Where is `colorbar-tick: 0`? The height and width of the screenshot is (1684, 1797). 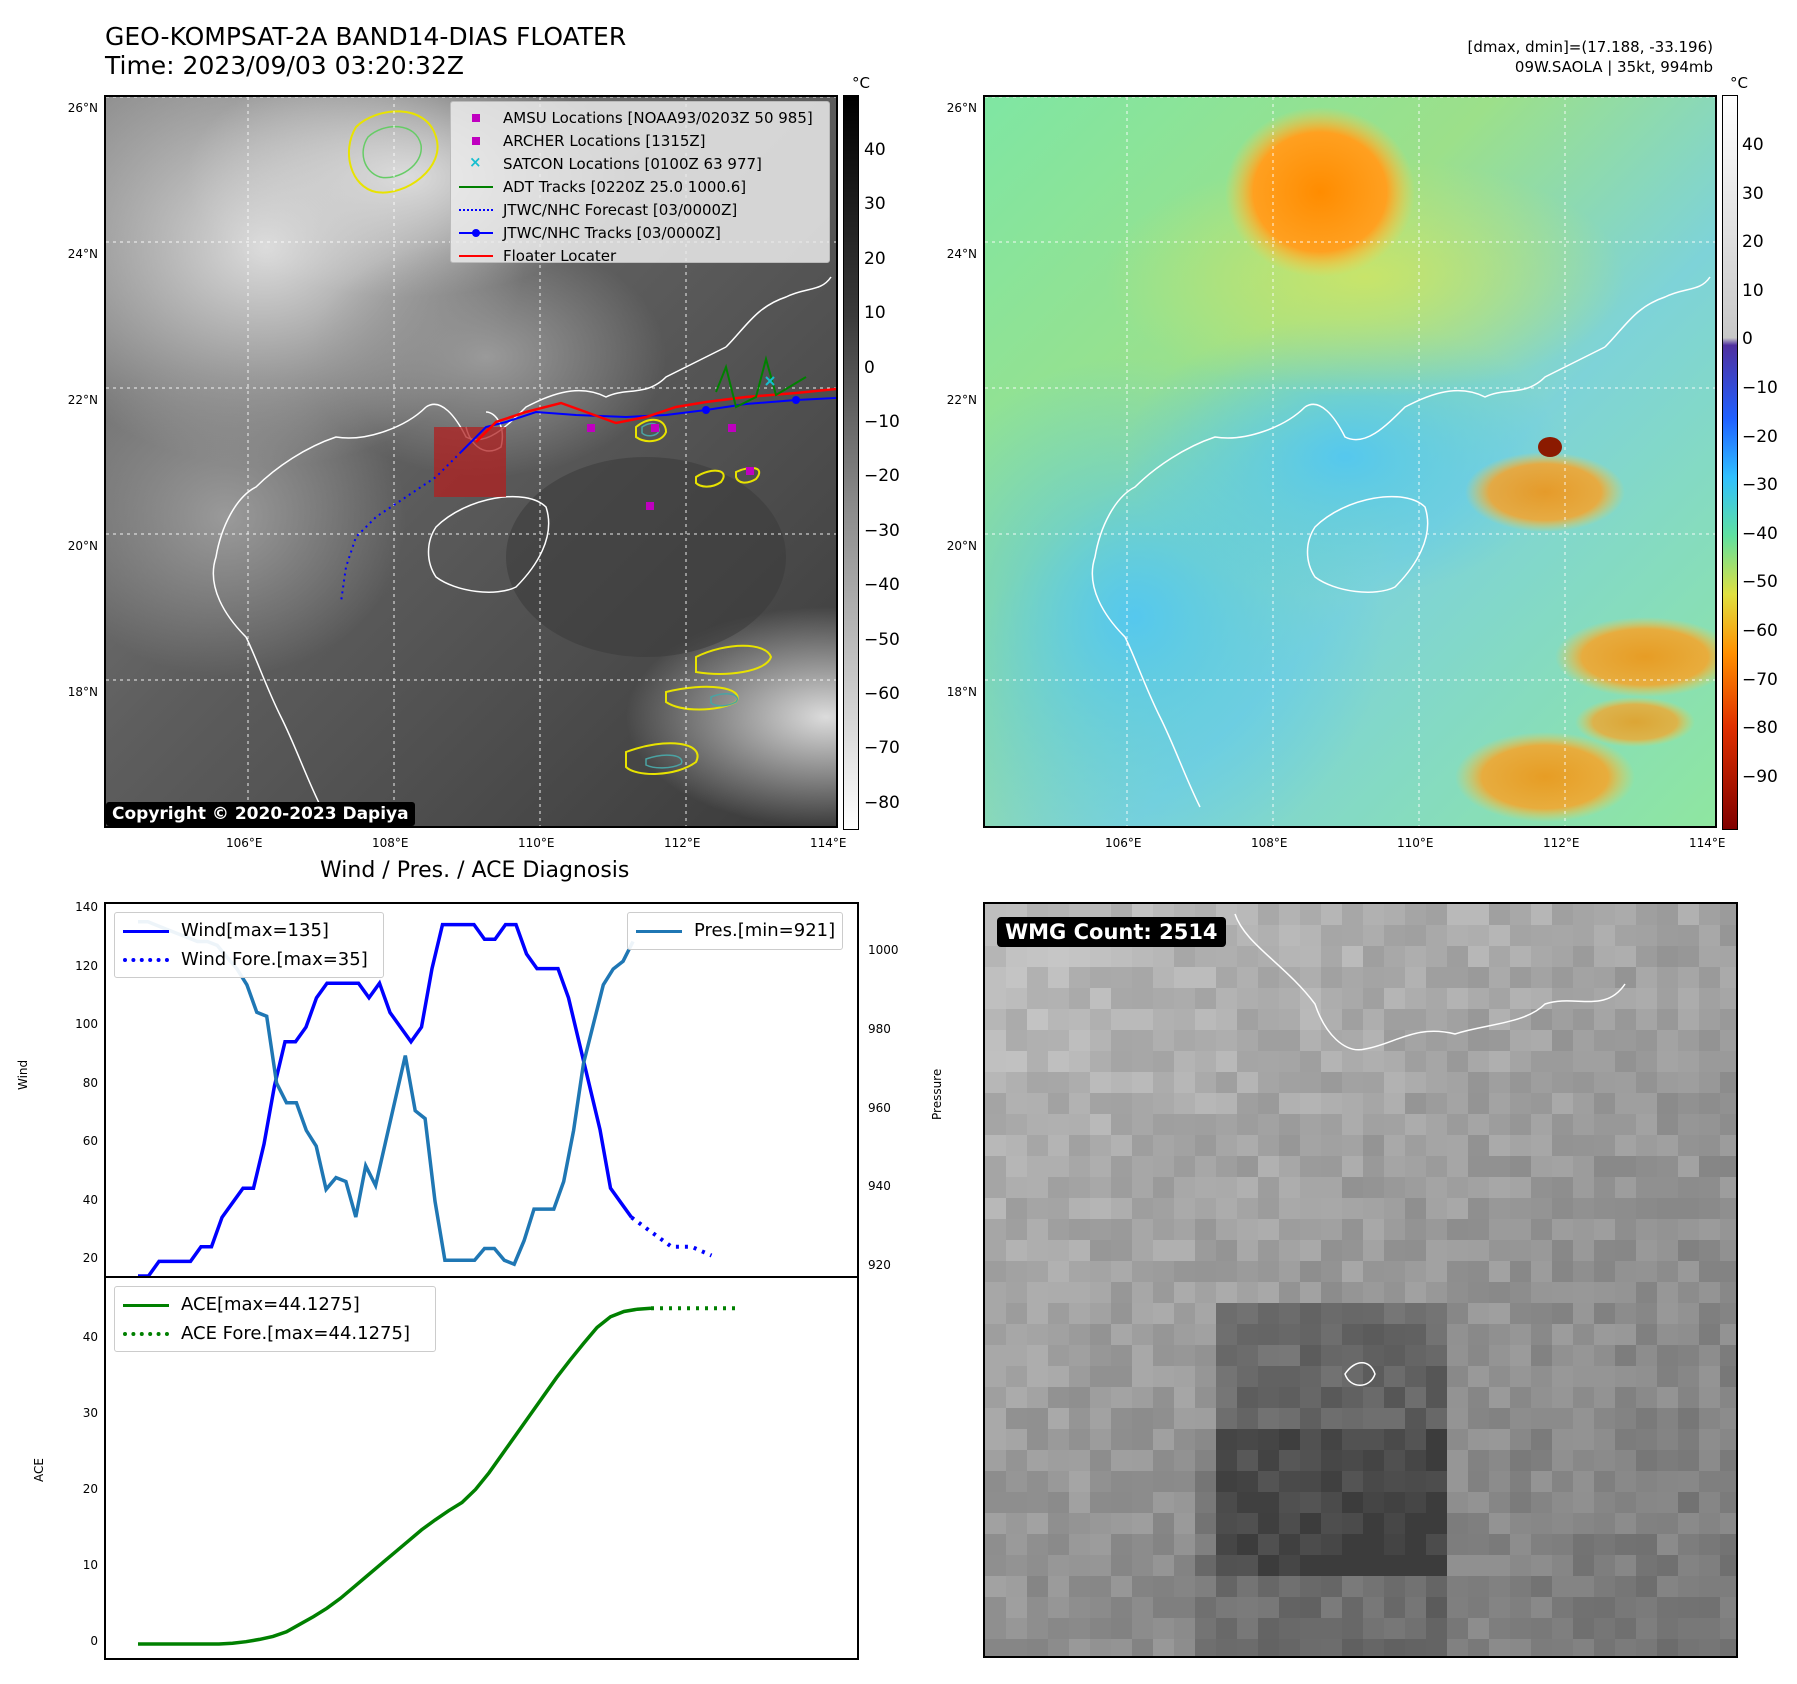 colorbar-tick: 0 is located at coordinates (869, 367).